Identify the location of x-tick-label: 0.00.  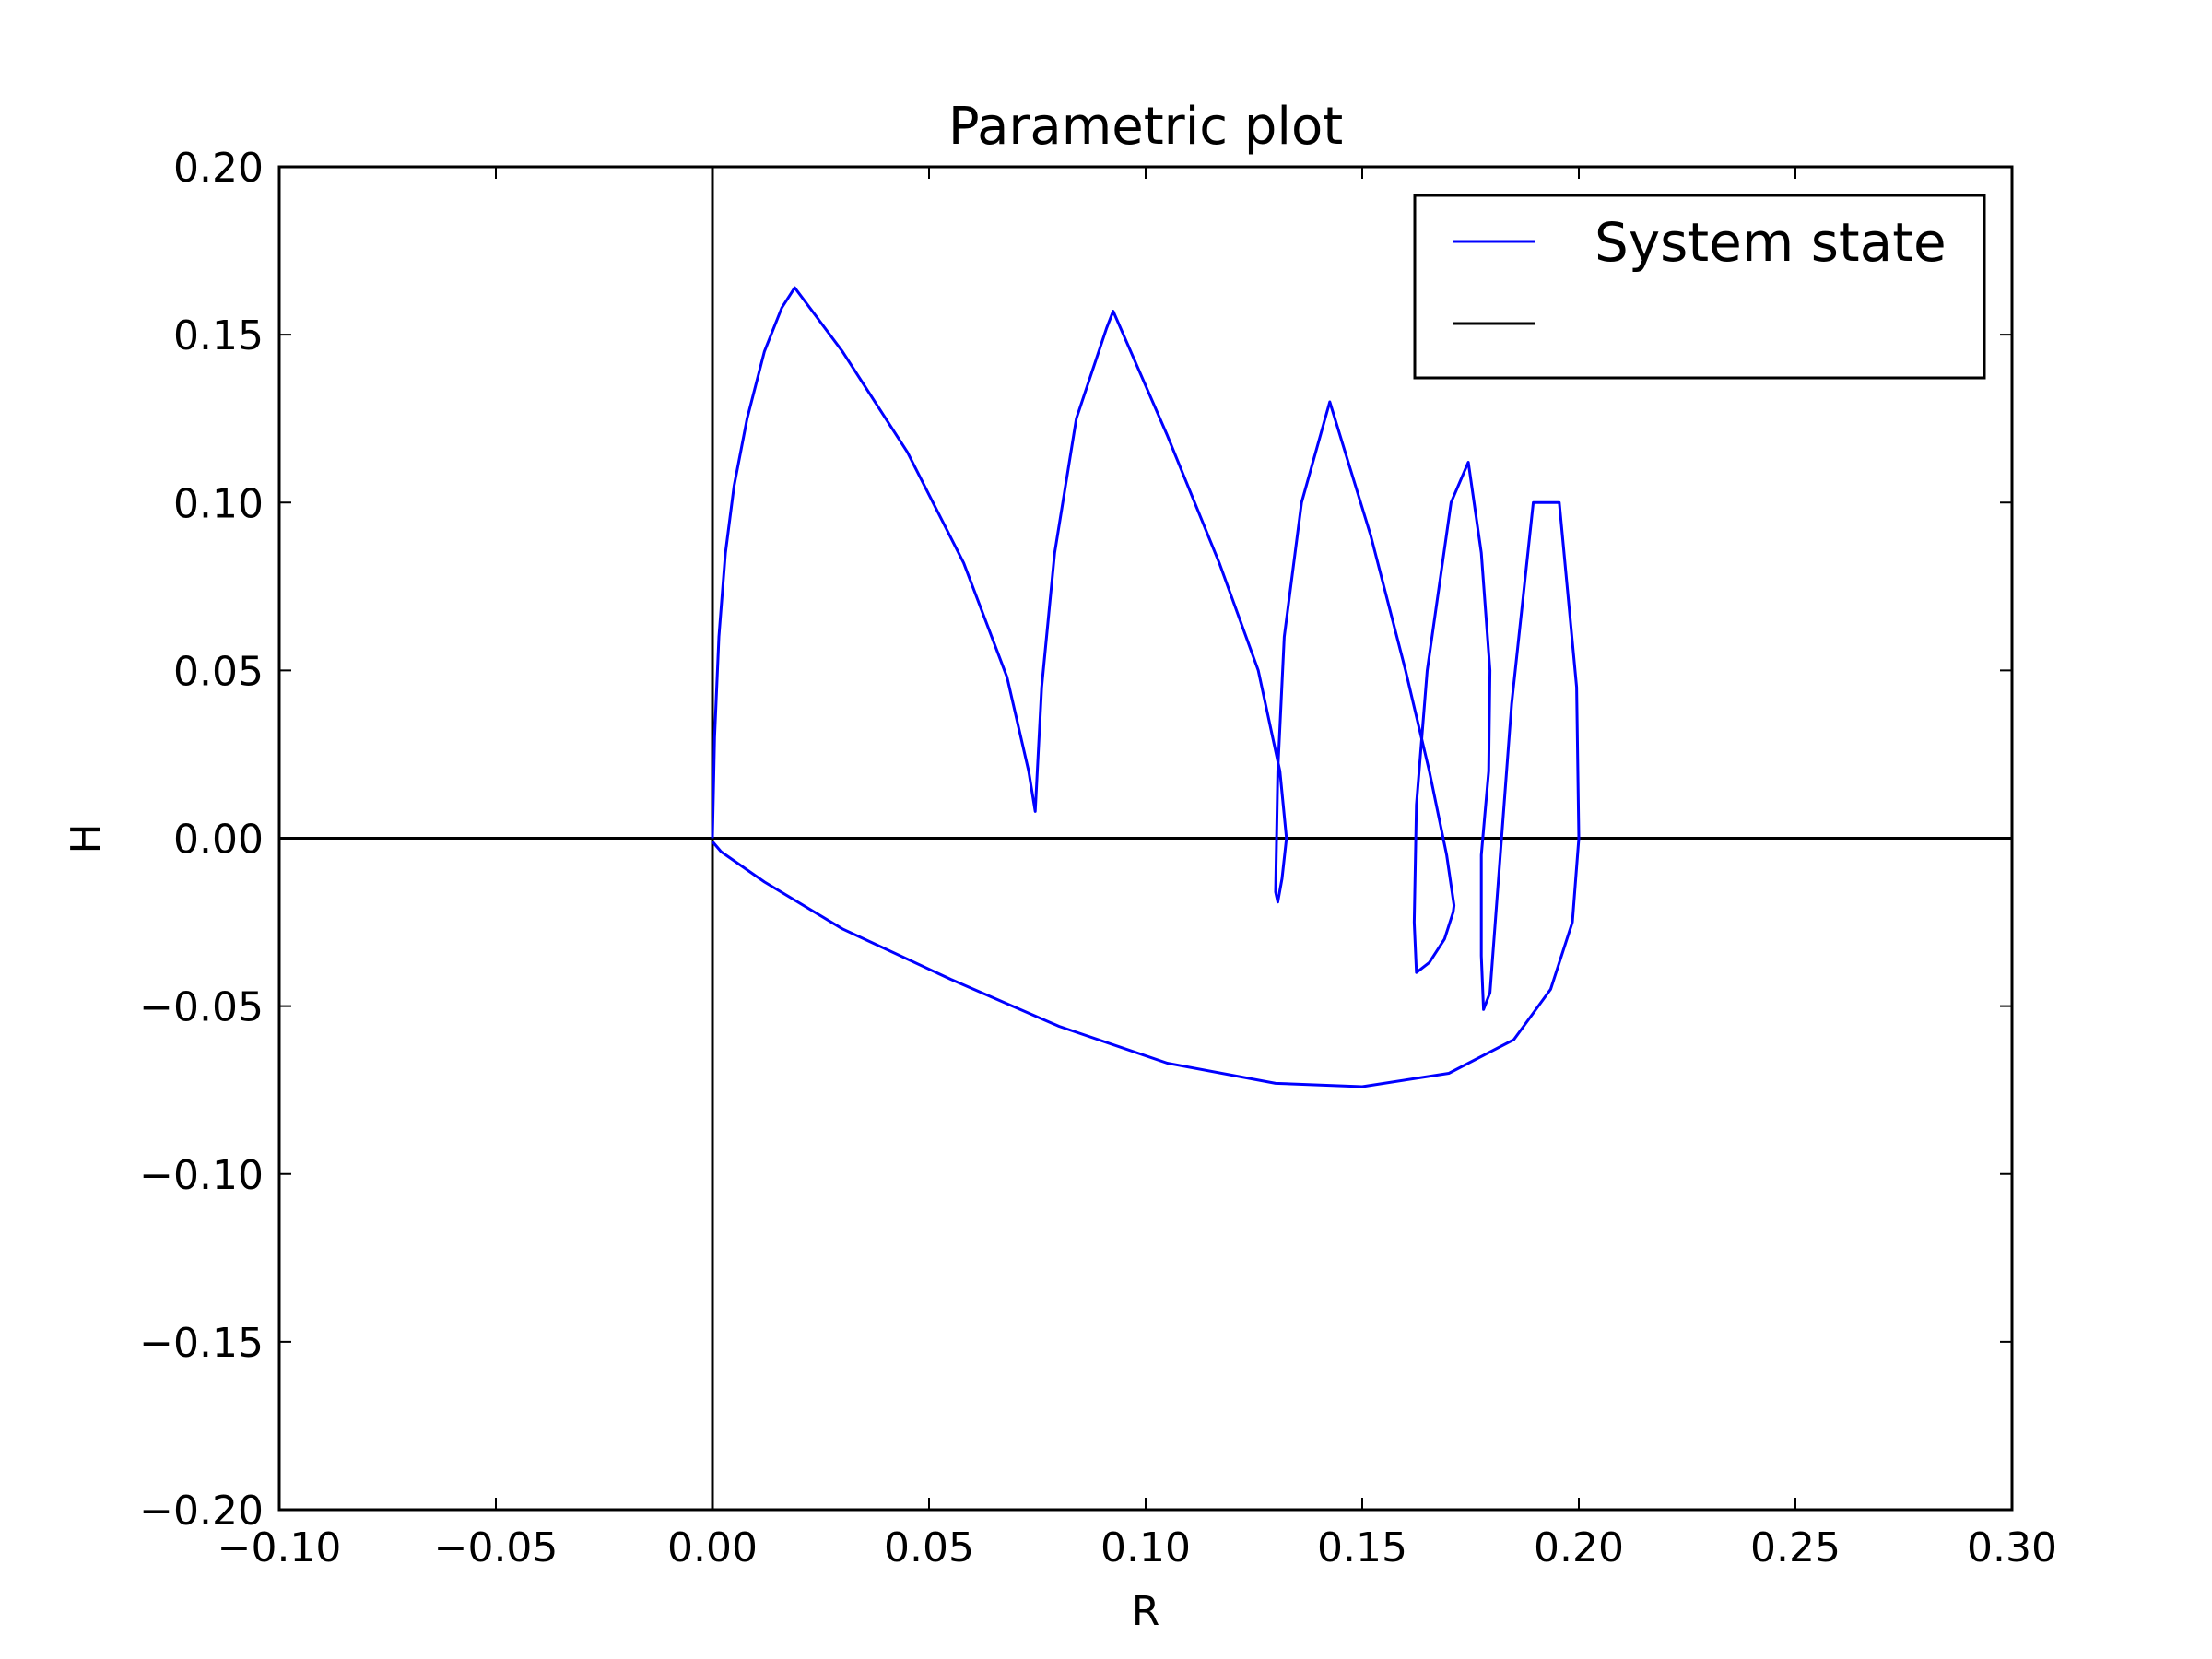
(712, 1547).